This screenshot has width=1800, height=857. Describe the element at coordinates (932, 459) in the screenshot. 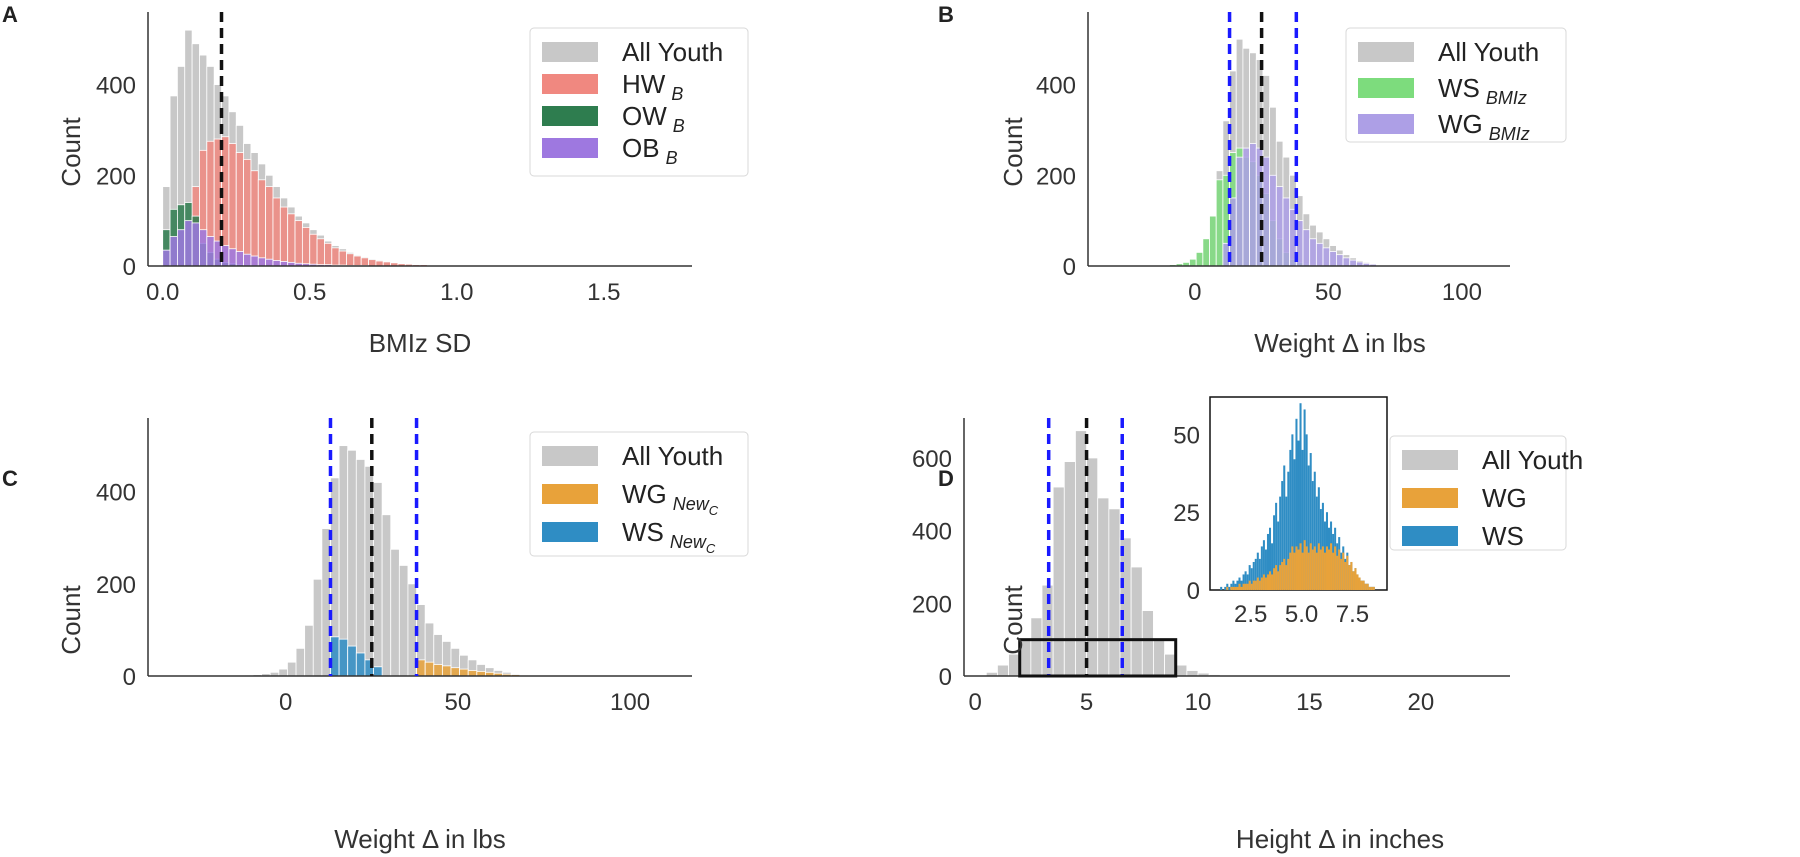

I see `y-tick-label: 600` at that location.